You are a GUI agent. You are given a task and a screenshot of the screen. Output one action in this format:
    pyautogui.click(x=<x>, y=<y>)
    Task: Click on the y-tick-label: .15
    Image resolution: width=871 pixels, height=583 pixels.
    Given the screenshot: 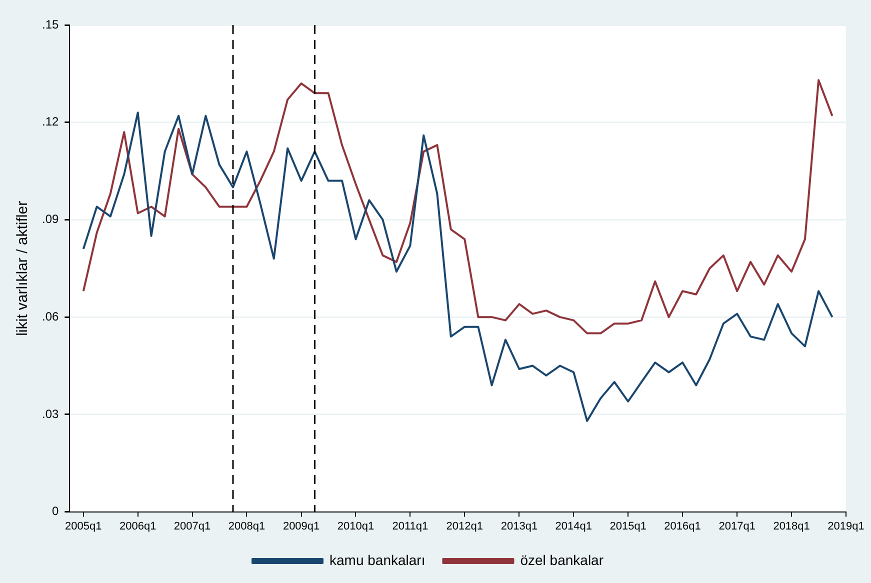 What is the action you would take?
    pyautogui.click(x=50, y=24)
    